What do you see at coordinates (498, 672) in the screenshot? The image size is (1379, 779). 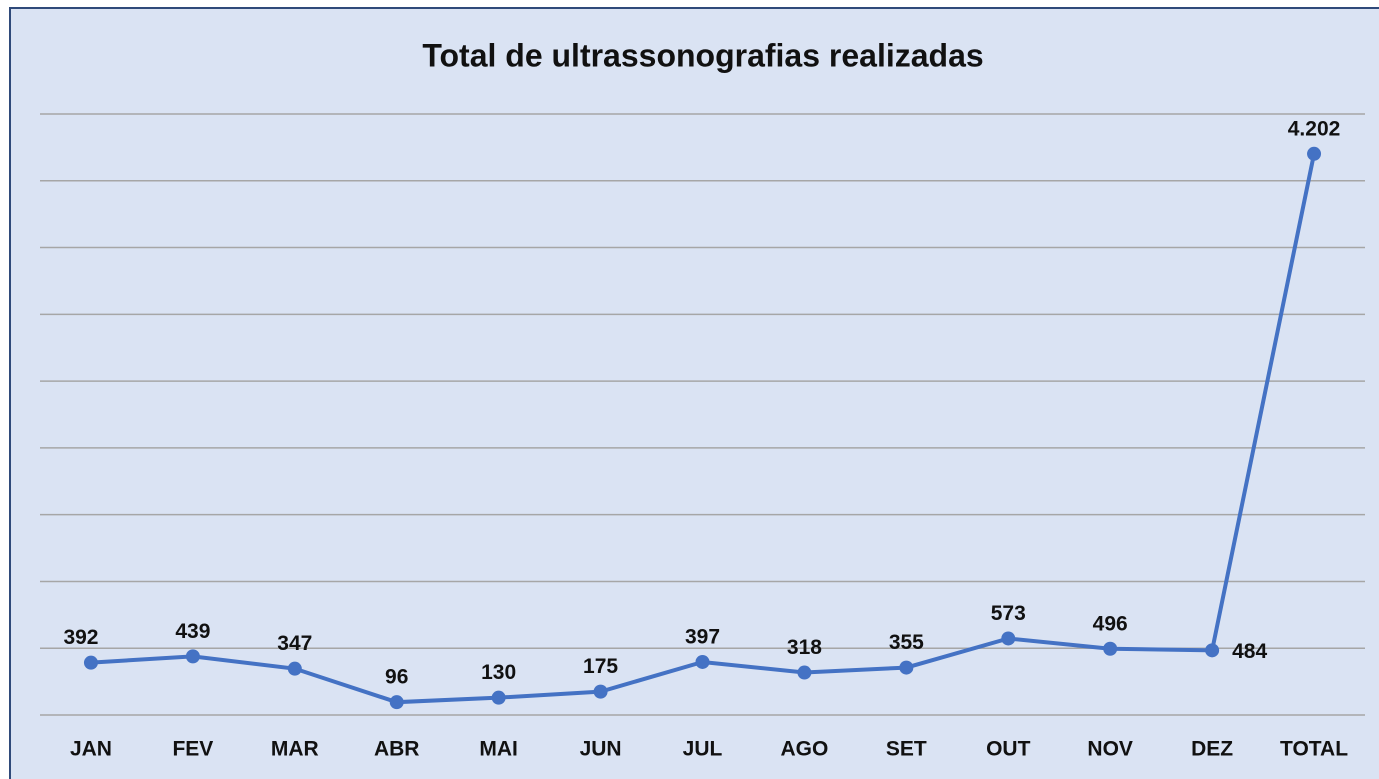 I see `data-label: 130` at bounding box center [498, 672].